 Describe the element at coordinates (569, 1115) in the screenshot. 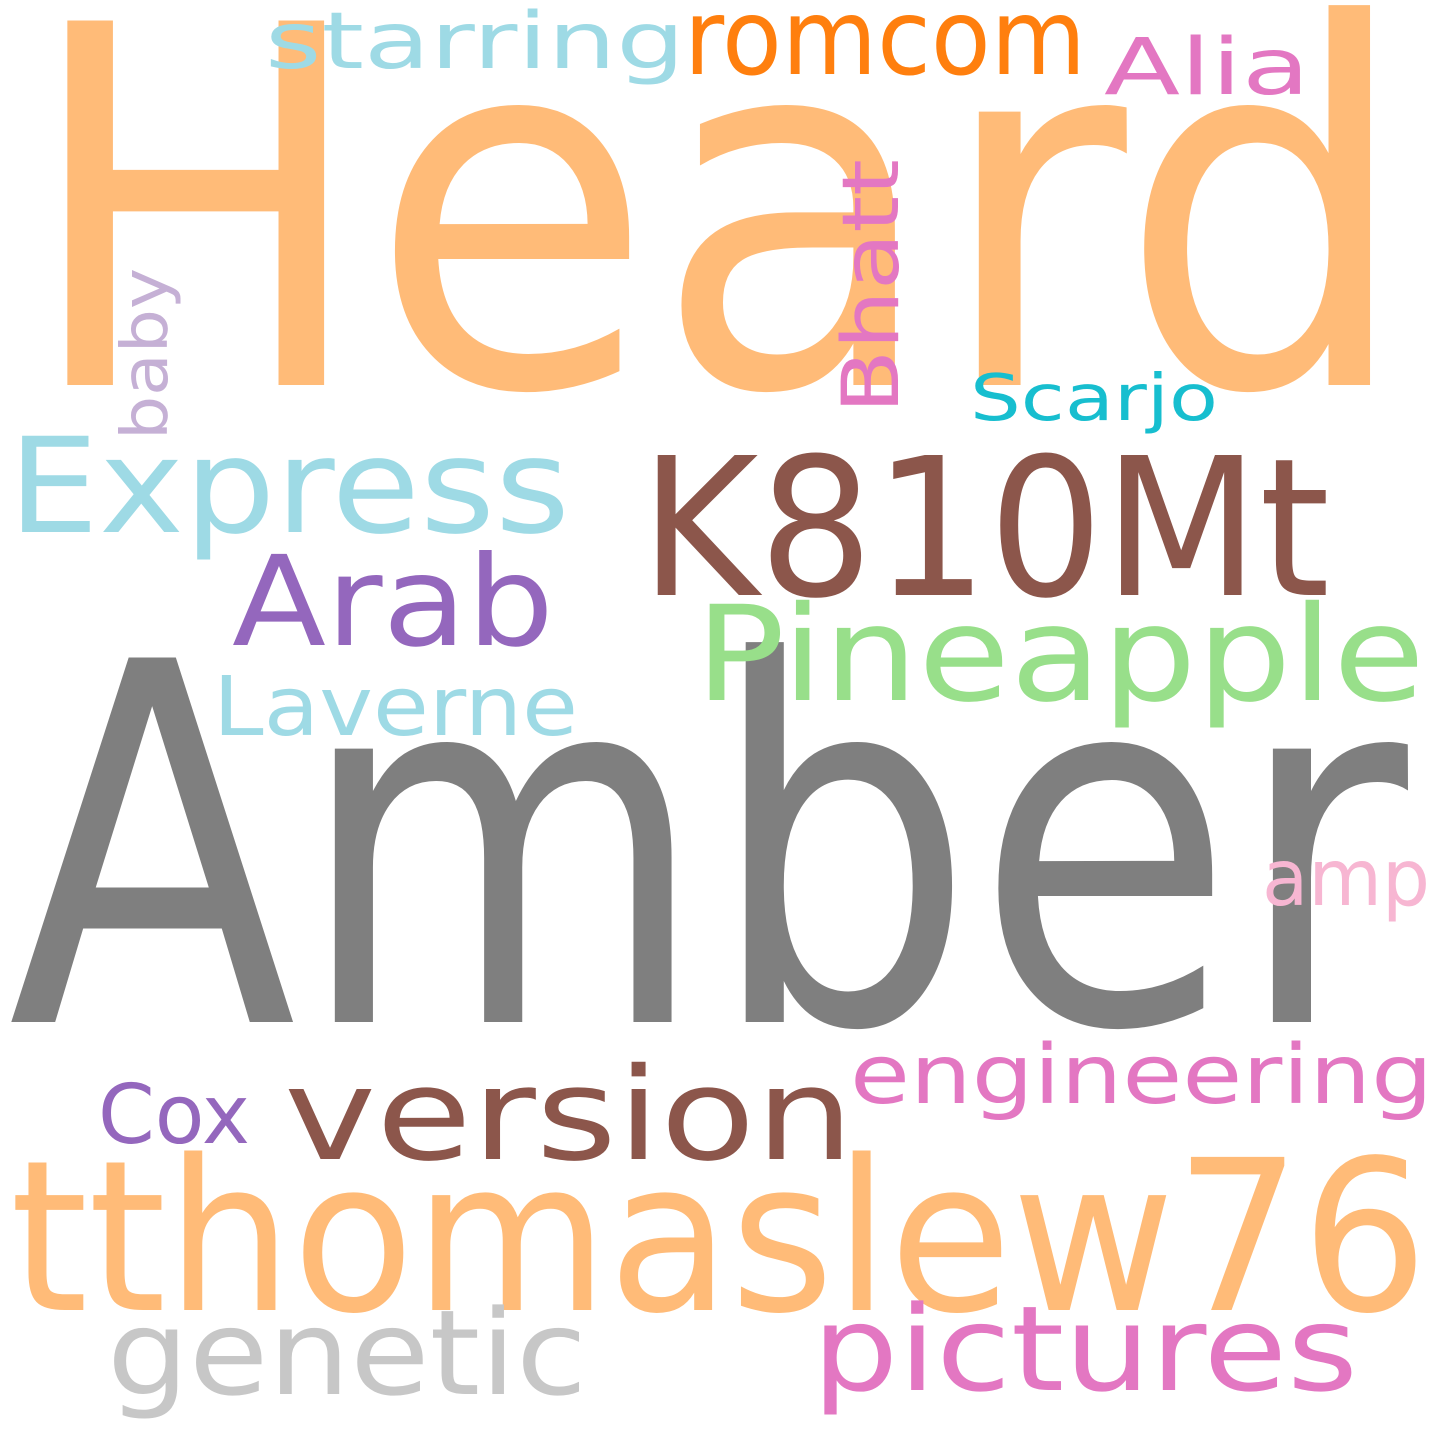

I see `word-version: version` at that location.